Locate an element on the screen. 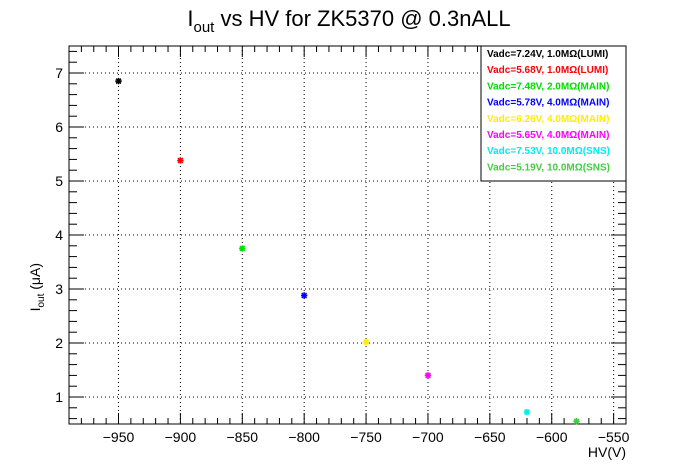 The height and width of the screenshot is (474, 698). legend-entry: Vadc=7.24V, 1.0MΩ(LUMI) is located at coordinates (547, 54).